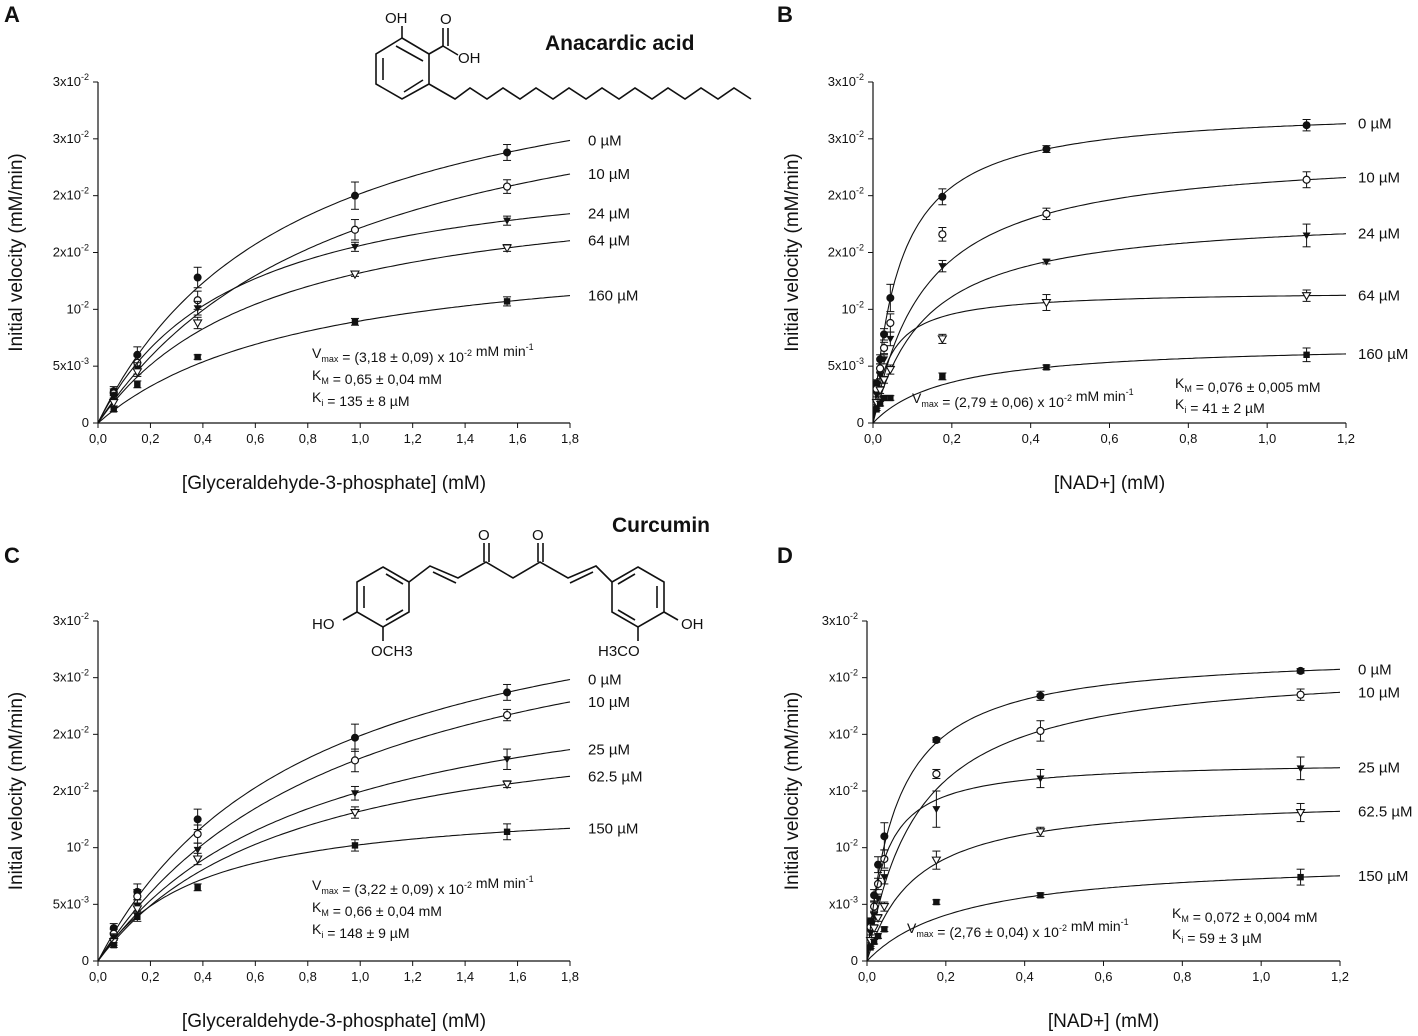 This screenshot has width=1418, height=1036. Describe the element at coordinates (1018, 928) in the screenshot. I see `vmax-annotation: Vmax = (2,76 ± 0,04) x 10-2 mM min-1` at that location.